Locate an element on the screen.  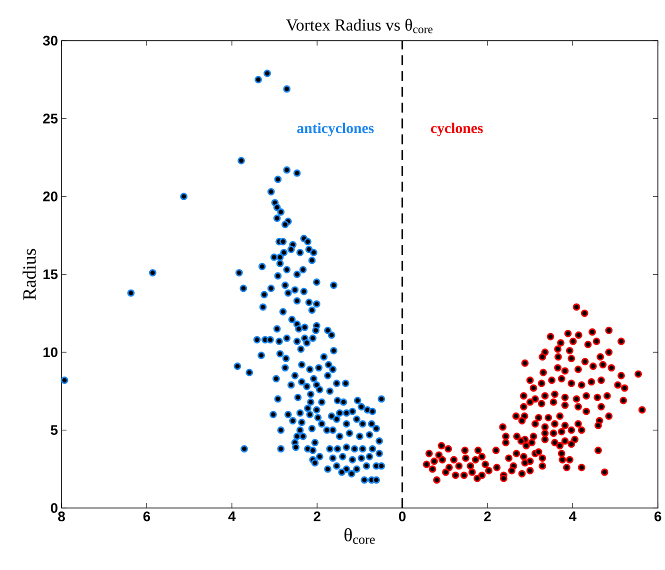
x-axis-title: θ$_{core}$ is located at coordinates (359, 536).